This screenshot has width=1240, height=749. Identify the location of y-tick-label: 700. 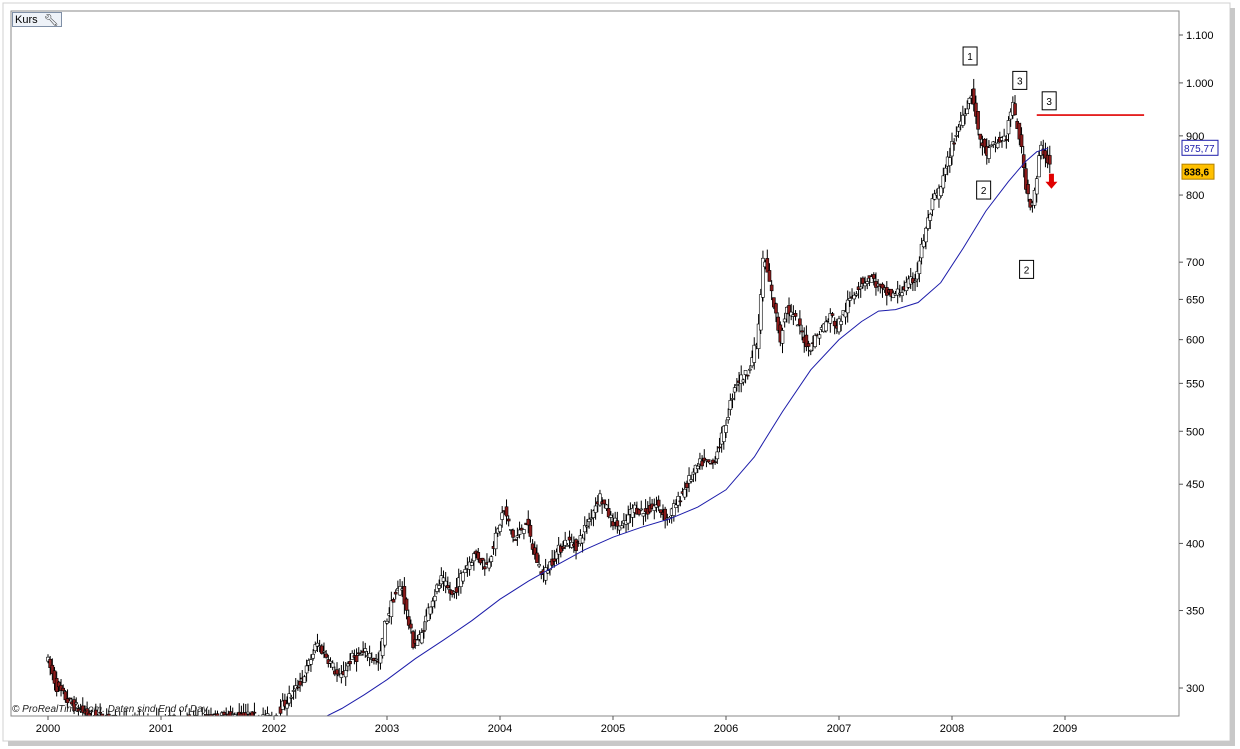
(1195, 263).